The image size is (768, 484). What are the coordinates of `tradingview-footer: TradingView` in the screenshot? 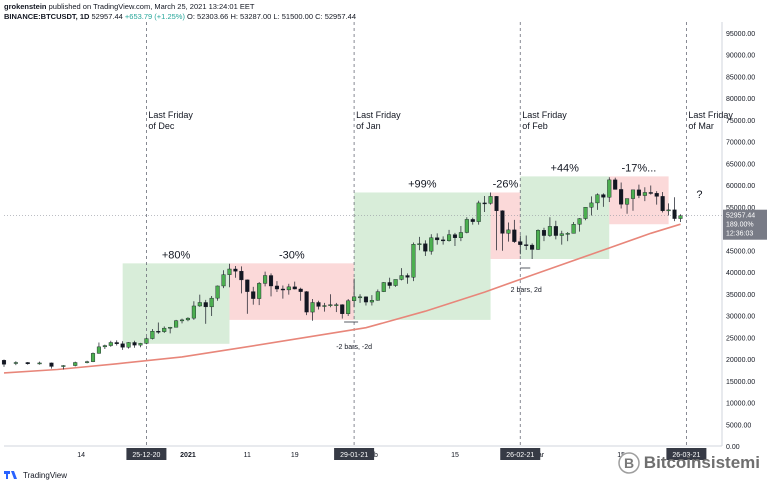 It's located at (35, 475).